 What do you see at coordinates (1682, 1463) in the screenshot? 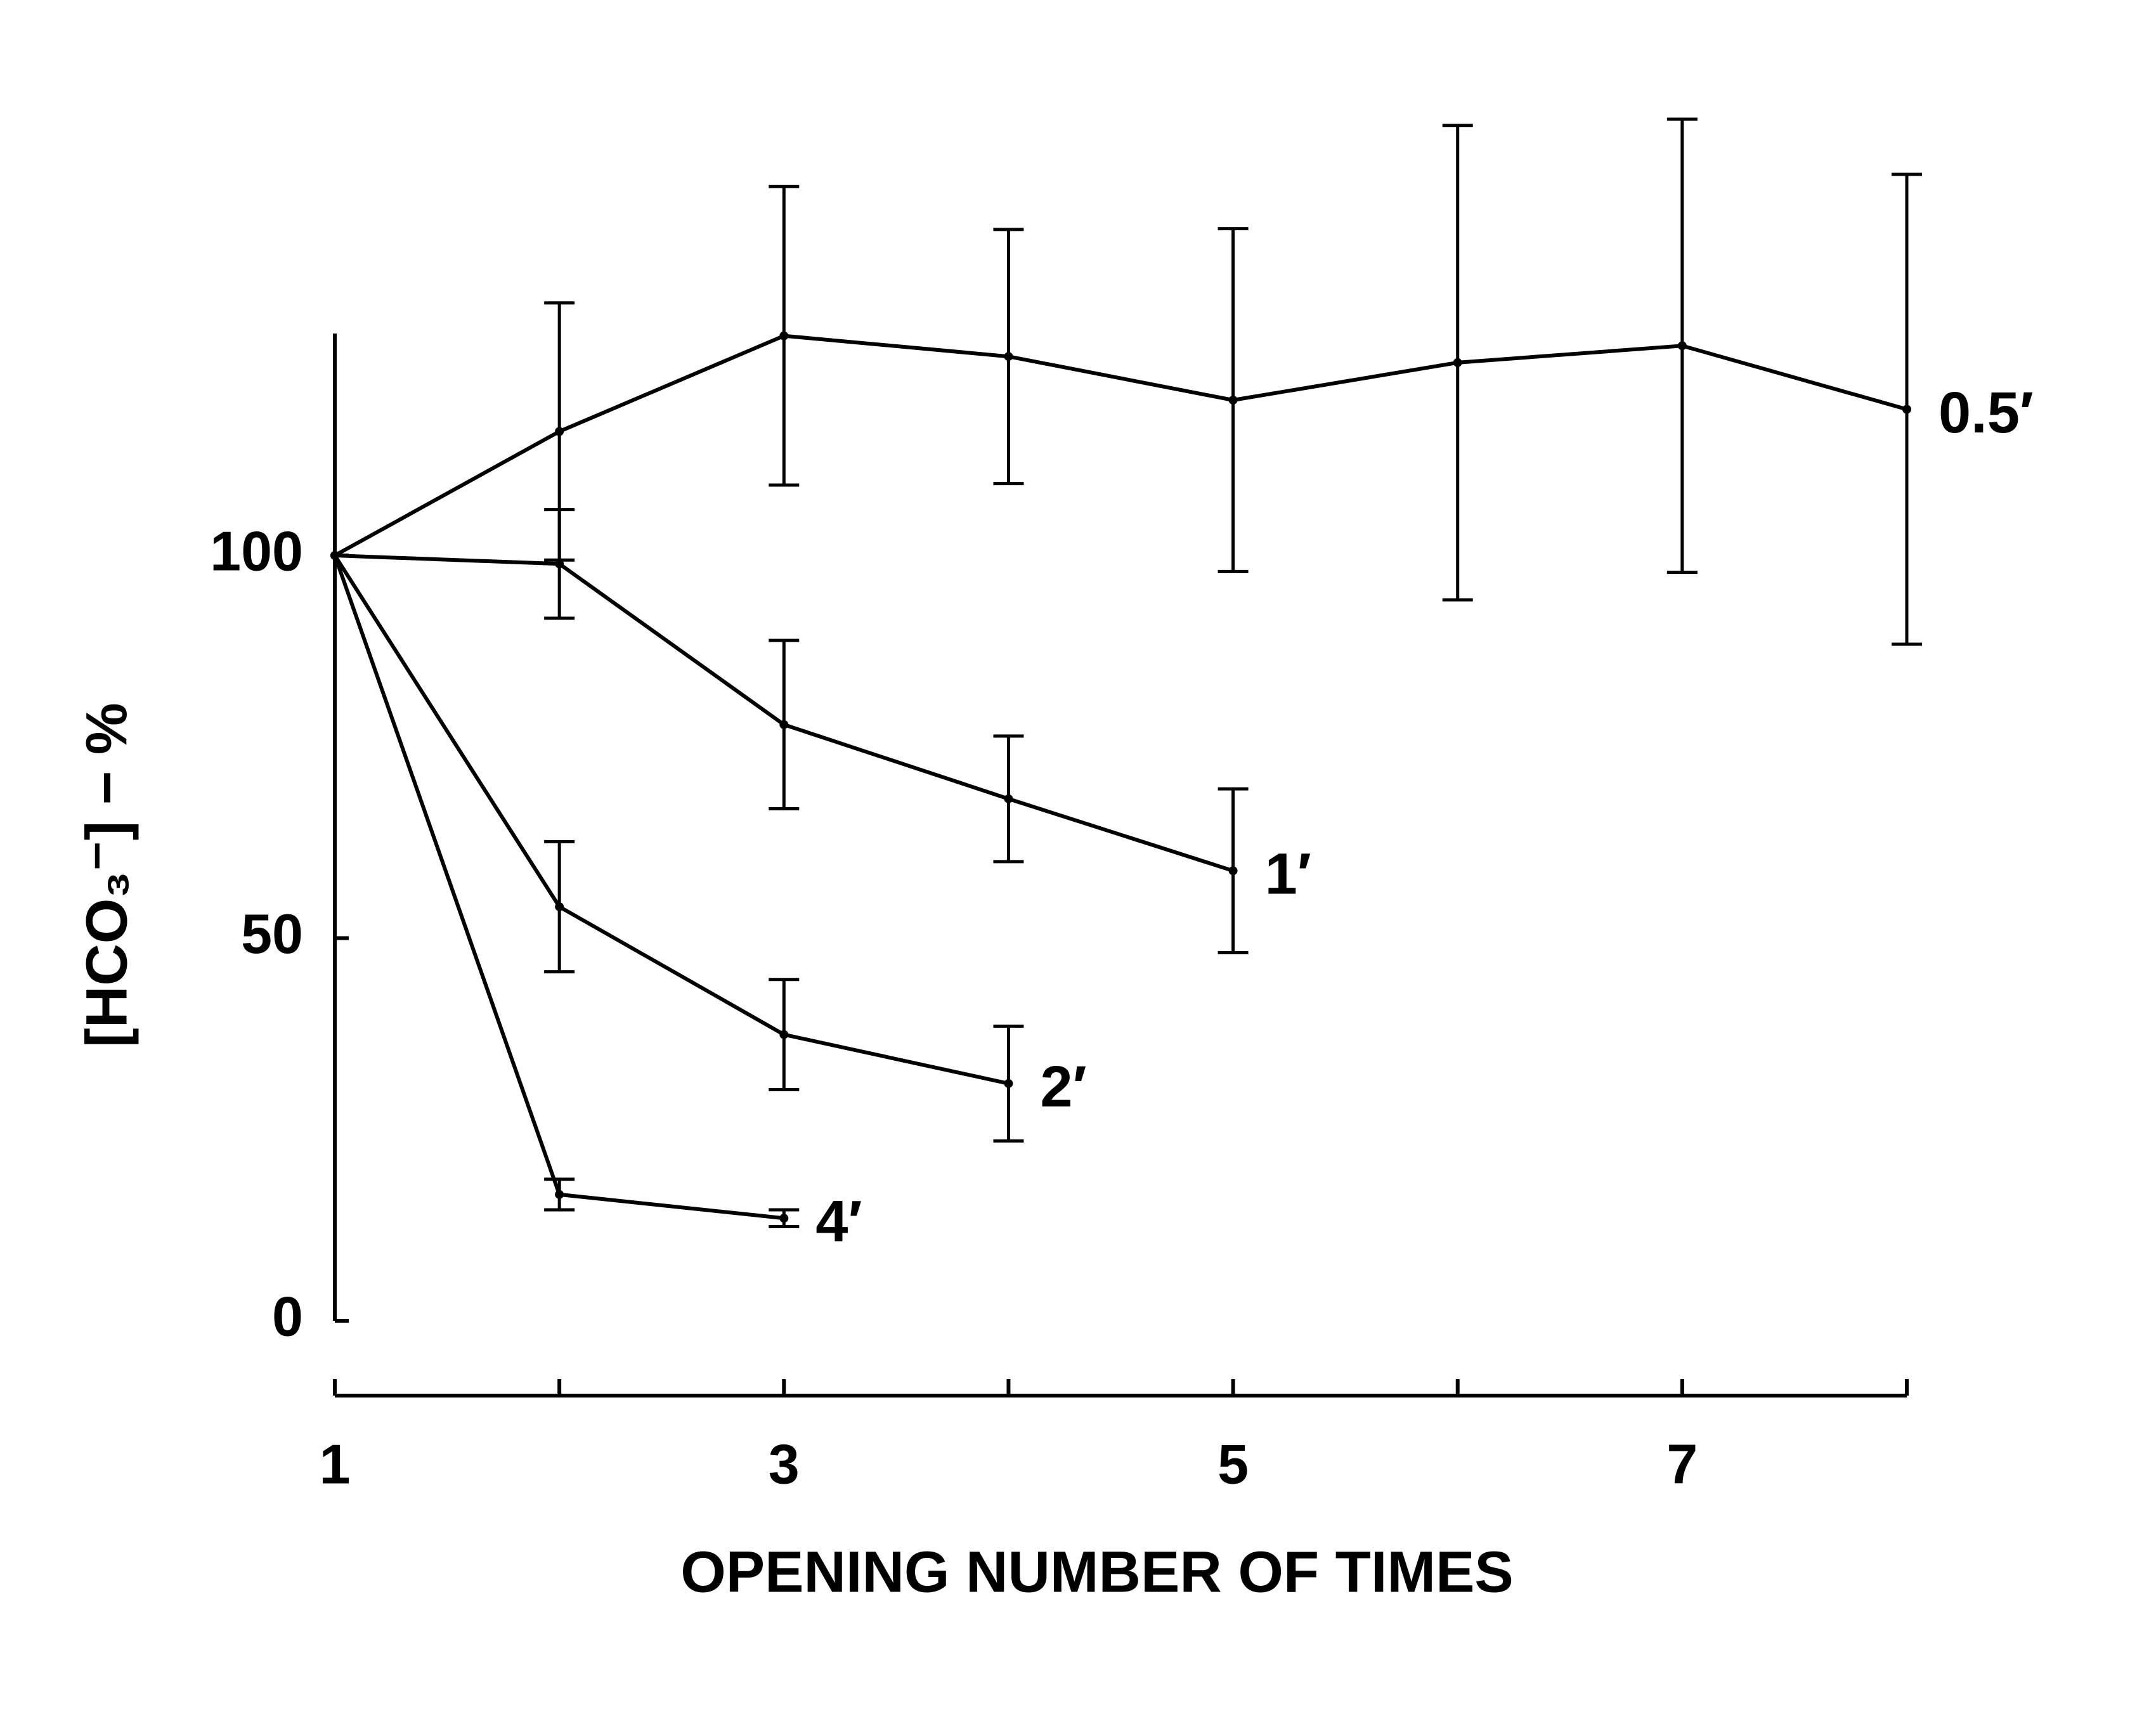
I see `x-tick-label: 7` at bounding box center [1682, 1463].